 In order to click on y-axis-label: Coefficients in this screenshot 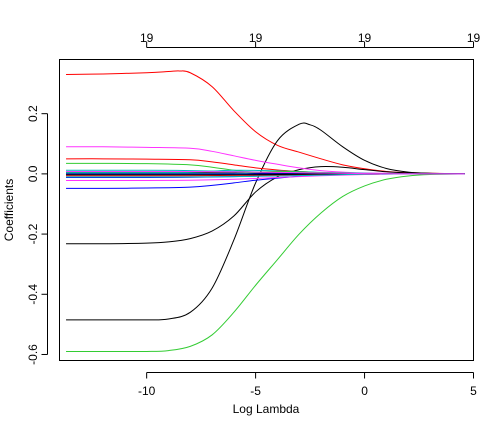, I will do `click(9, 210)`.